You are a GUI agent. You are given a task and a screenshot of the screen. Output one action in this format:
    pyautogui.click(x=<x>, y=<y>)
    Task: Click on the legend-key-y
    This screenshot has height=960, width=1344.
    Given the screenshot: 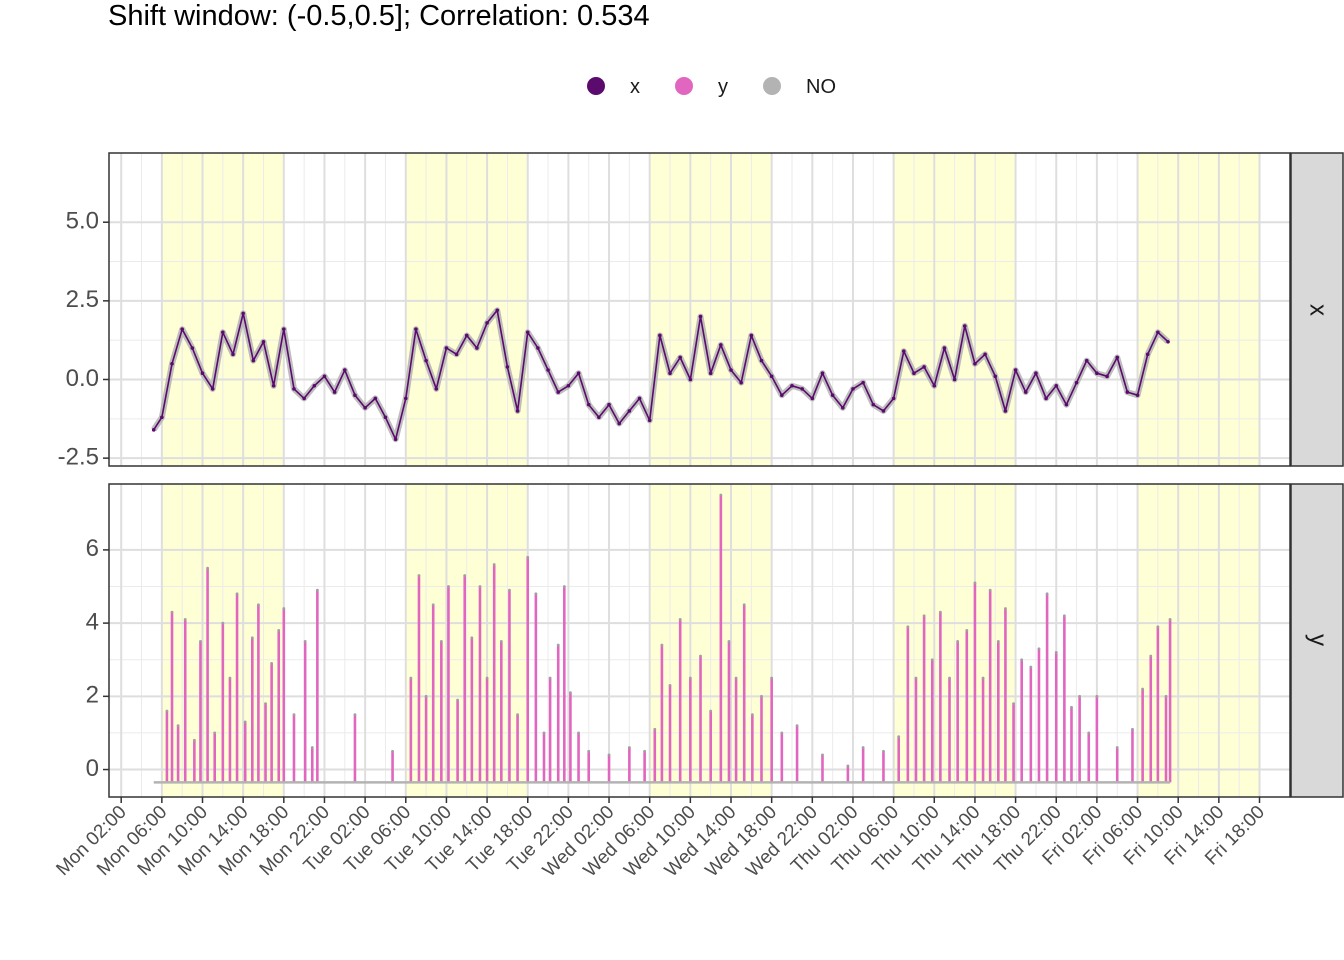 What is the action you would take?
    pyautogui.click(x=684, y=86)
    